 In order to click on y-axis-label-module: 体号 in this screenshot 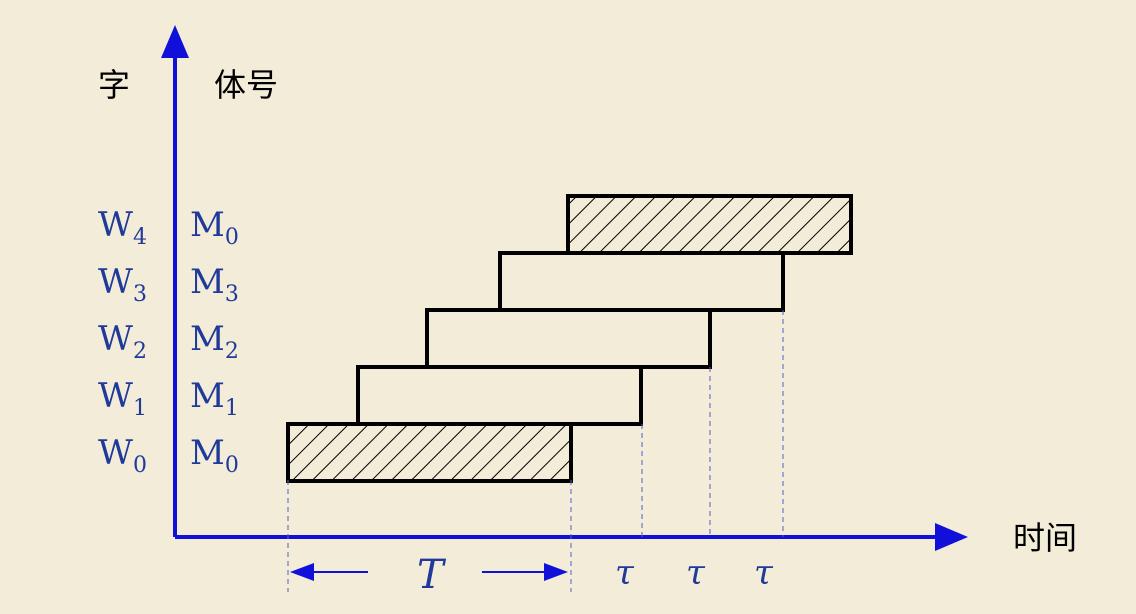, I will do `click(246, 85)`.